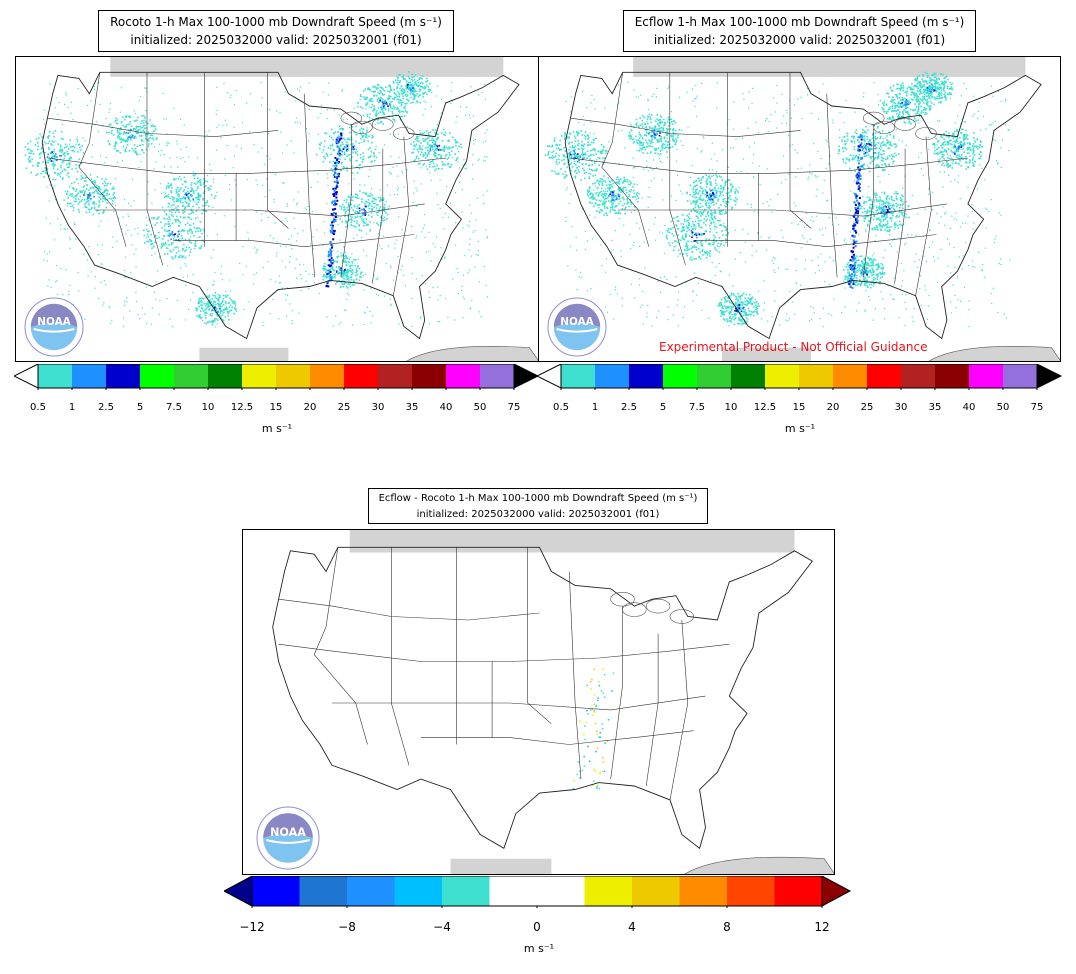  I want to click on colorbar-tick-label: 30, so click(901, 407).